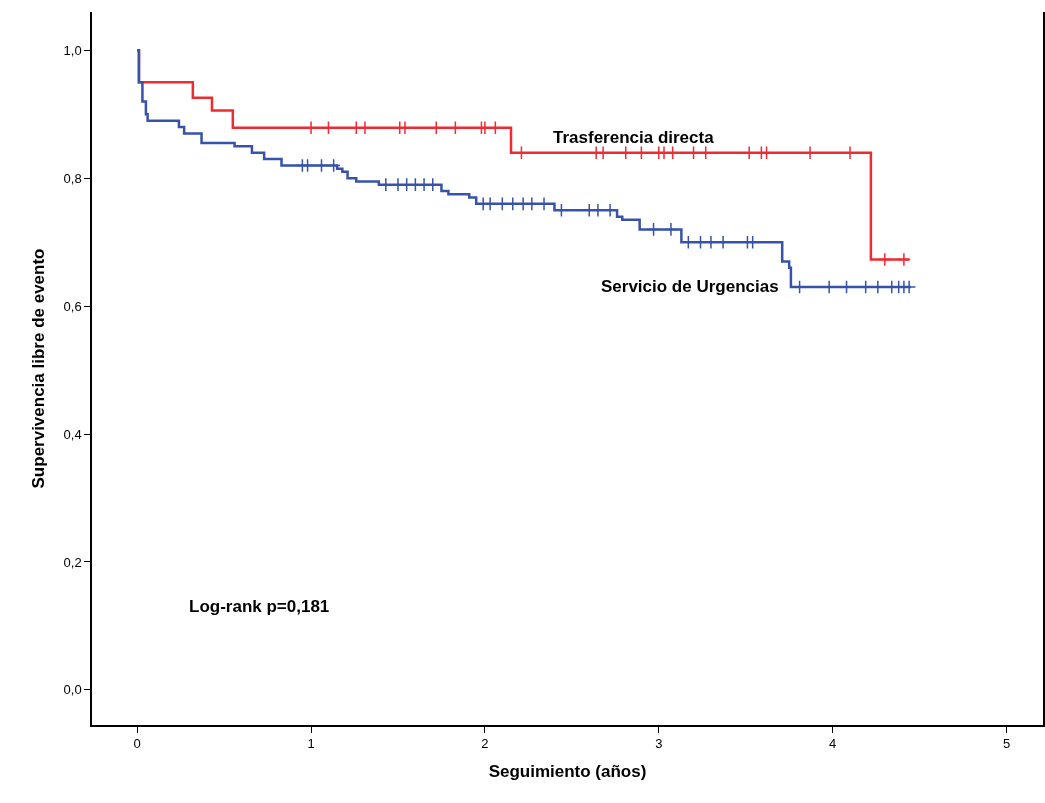 The height and width of the screenshot is (803, 1045). I want to click on x-tick-label: 1, so click(311, 744).